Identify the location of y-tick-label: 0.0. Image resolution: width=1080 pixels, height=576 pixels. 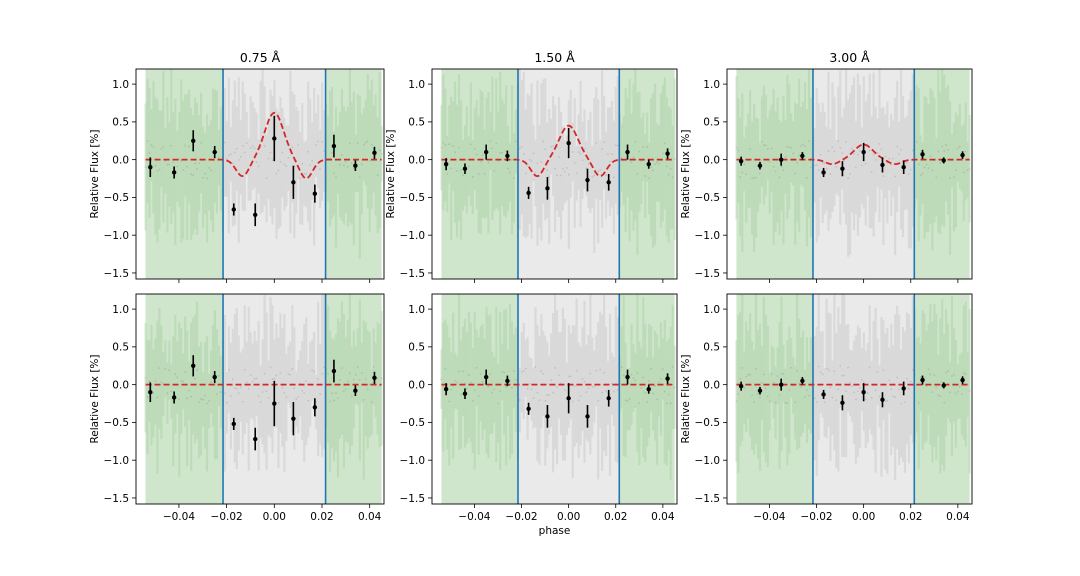
(416, 160).